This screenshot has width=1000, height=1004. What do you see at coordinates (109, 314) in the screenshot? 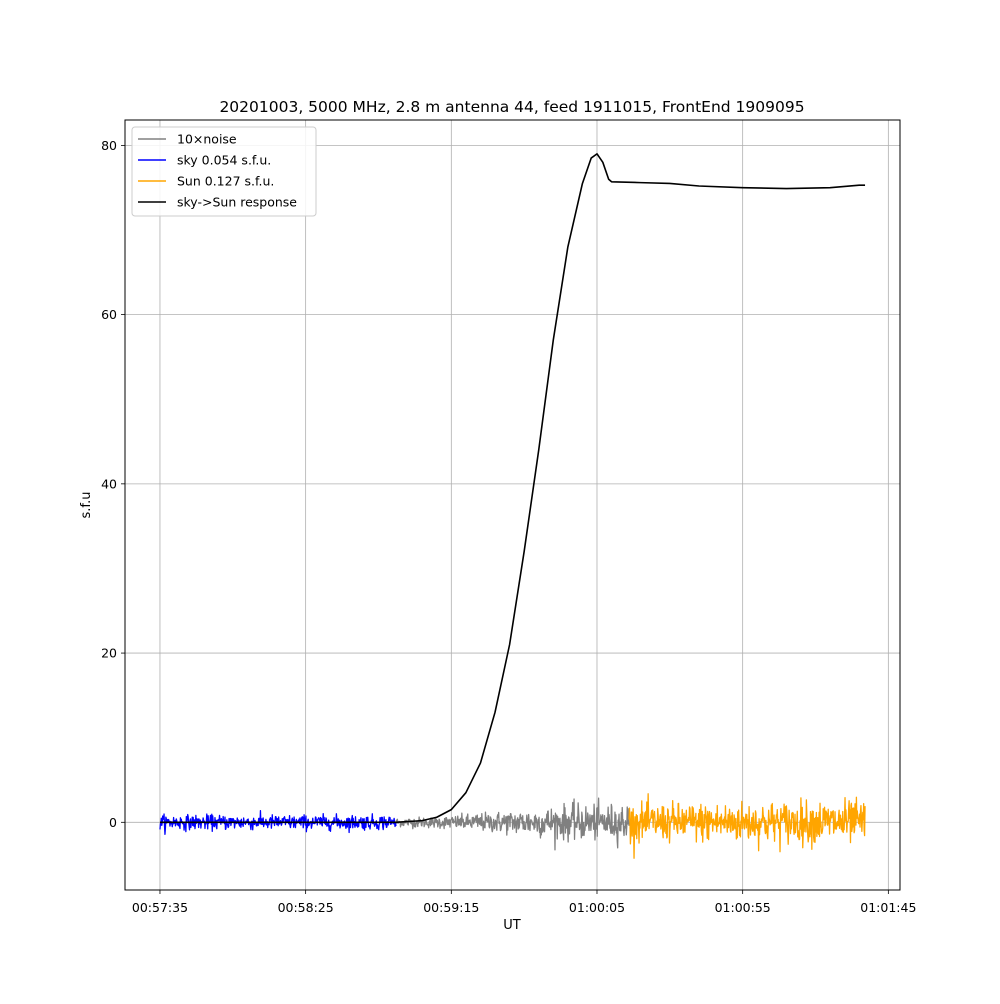
I see `y-tick-label: 60` at bounding box center [109, 314].